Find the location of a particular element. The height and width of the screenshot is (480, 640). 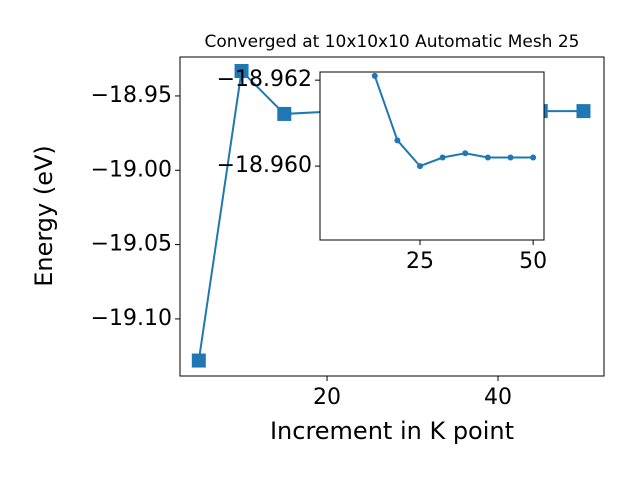

plot-area is located at coordinates (432, 156).